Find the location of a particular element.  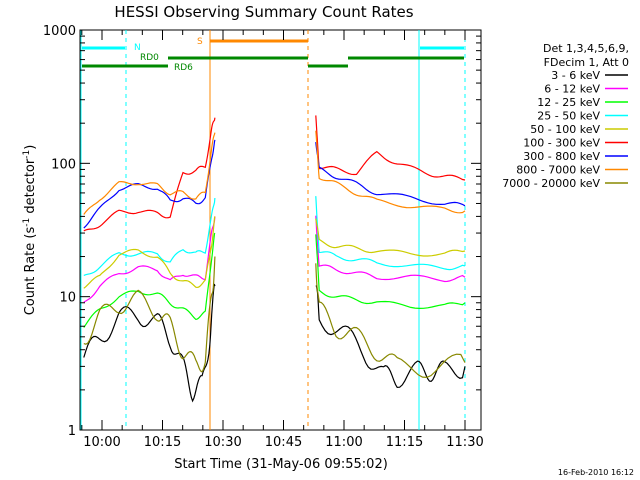

rd6-label: RD6 is located at coordinates (183, 68).